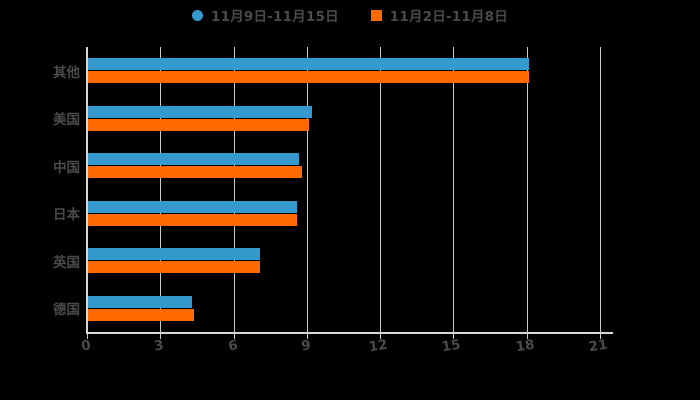 The width and height of the screenshot is (700, 400). Describe the element at coordinates (451, 346) in the screenshot. I see `x-tick-label: 15` at that location.